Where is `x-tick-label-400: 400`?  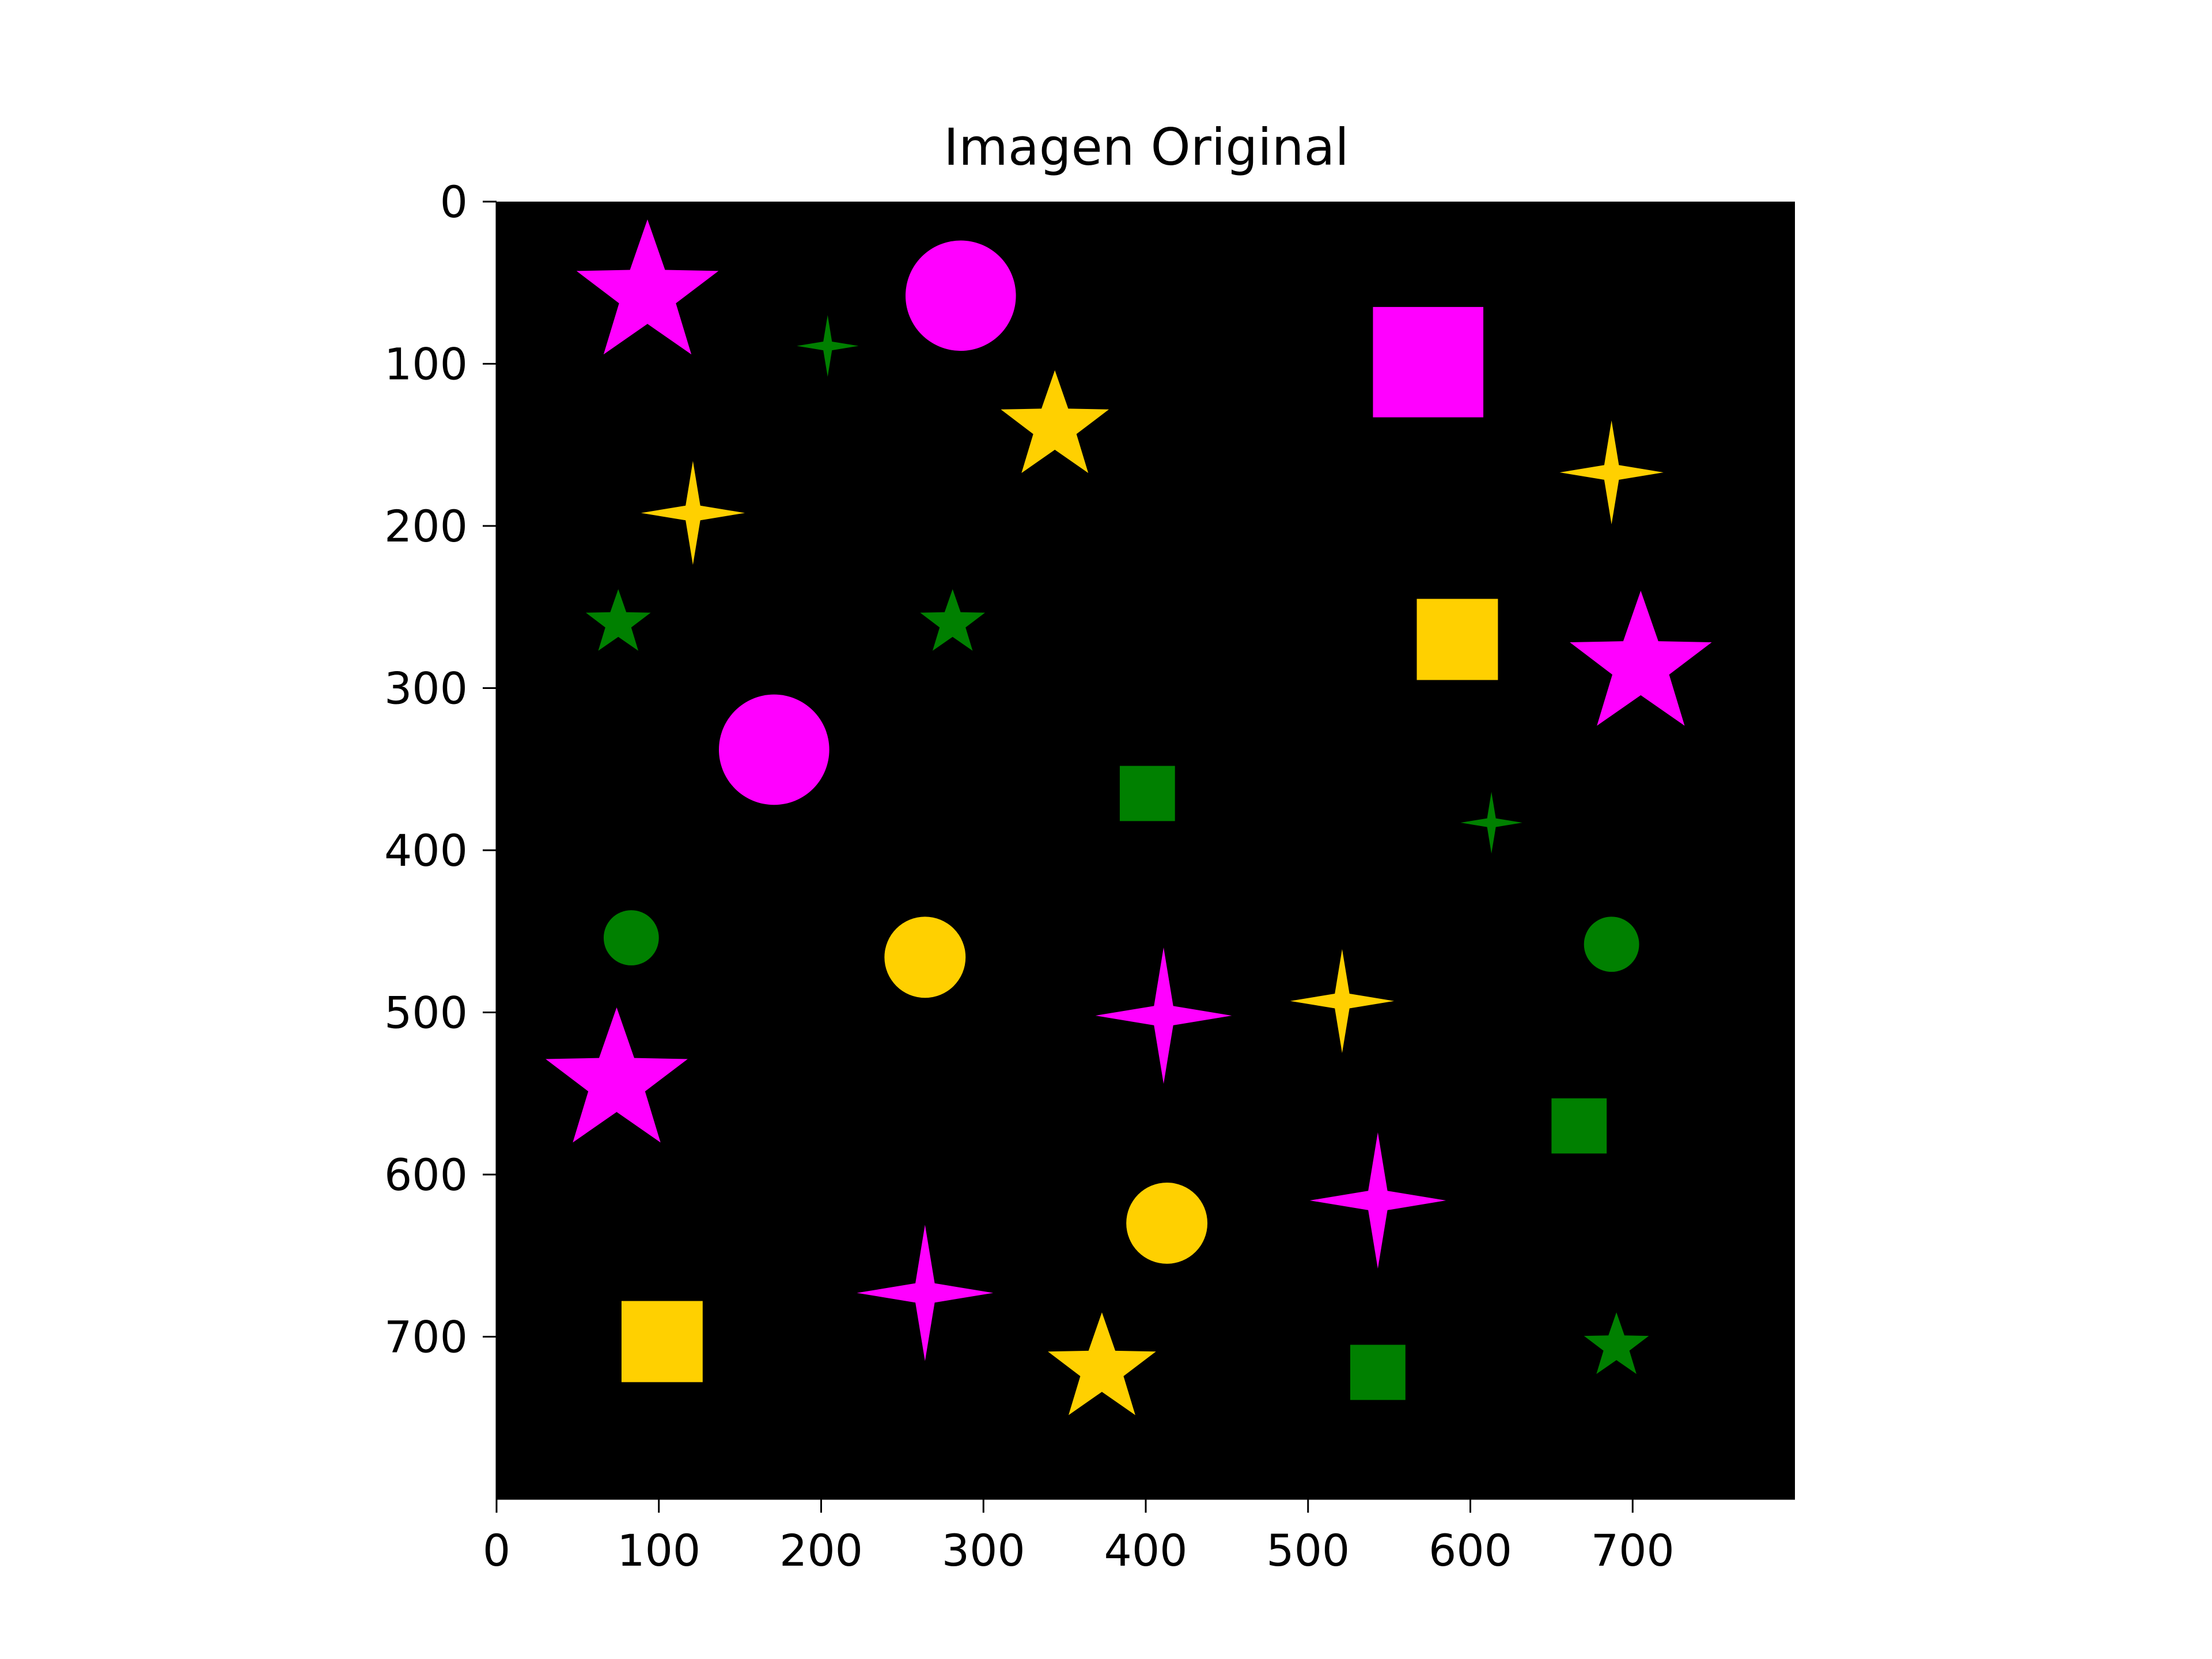 x-tick-label-400: 400 is located at coordinates (1145, 1550).